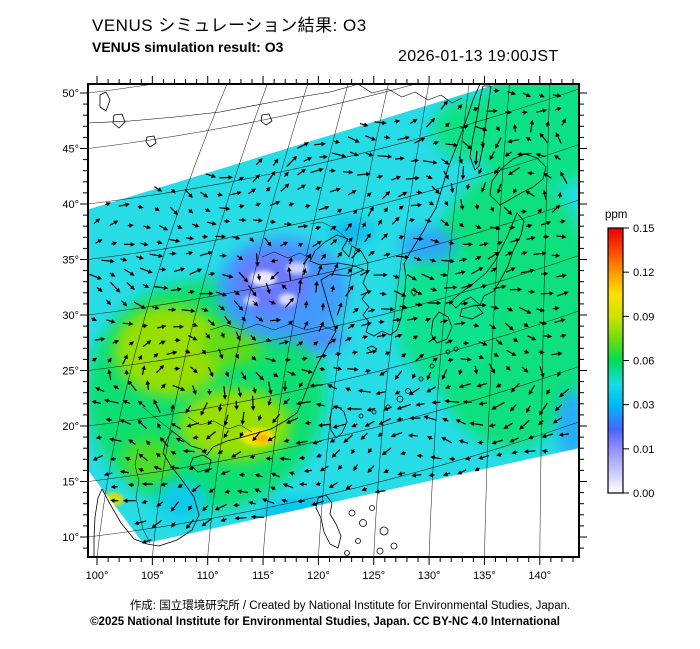 The width and height of the screenshot is (700, 649). I want to click on svg-text: 0.15, so click(643, 229).